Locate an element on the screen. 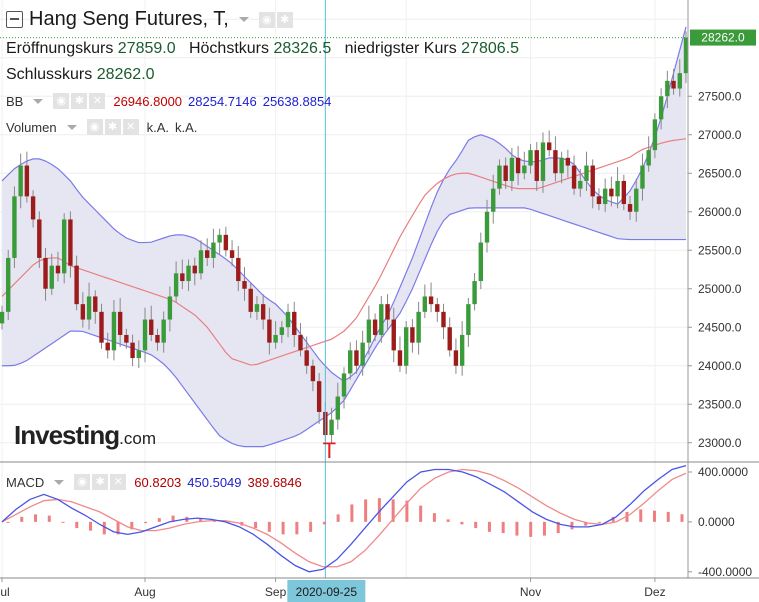  x-tick-label: Dez is located at coordinates (654, 592).